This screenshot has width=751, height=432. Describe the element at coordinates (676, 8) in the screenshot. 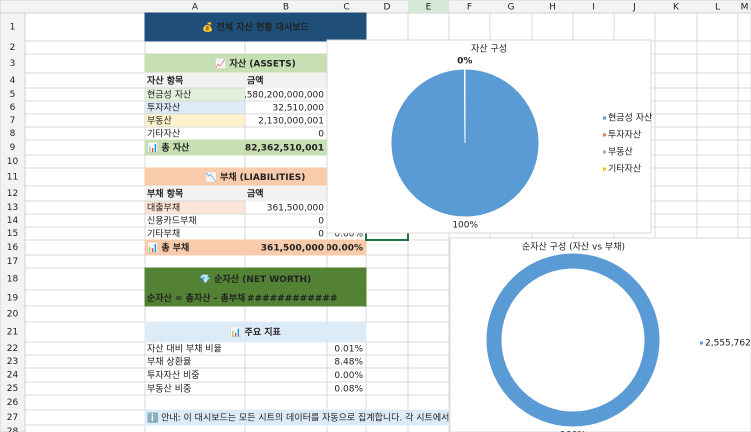

I see `column-header: K` at that location.